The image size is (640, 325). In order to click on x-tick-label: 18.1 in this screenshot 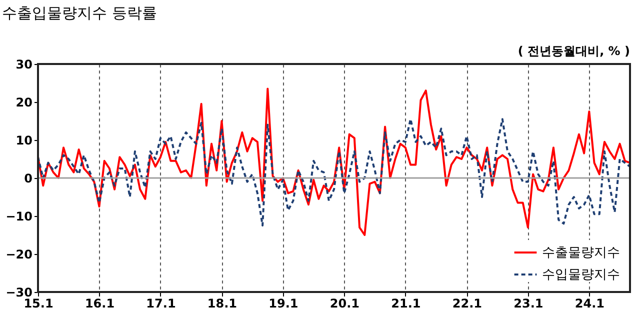, I will do `click(222, 303)`.